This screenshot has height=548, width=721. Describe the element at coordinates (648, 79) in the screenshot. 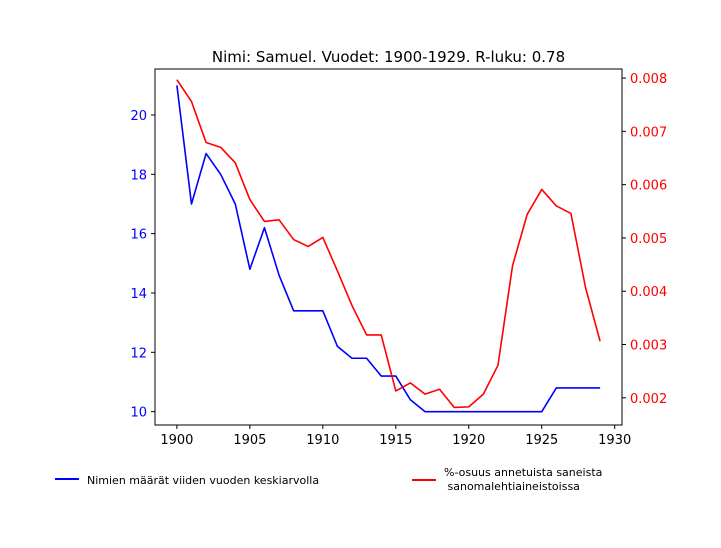

I see `right-tick-label: 0.008` at that location.